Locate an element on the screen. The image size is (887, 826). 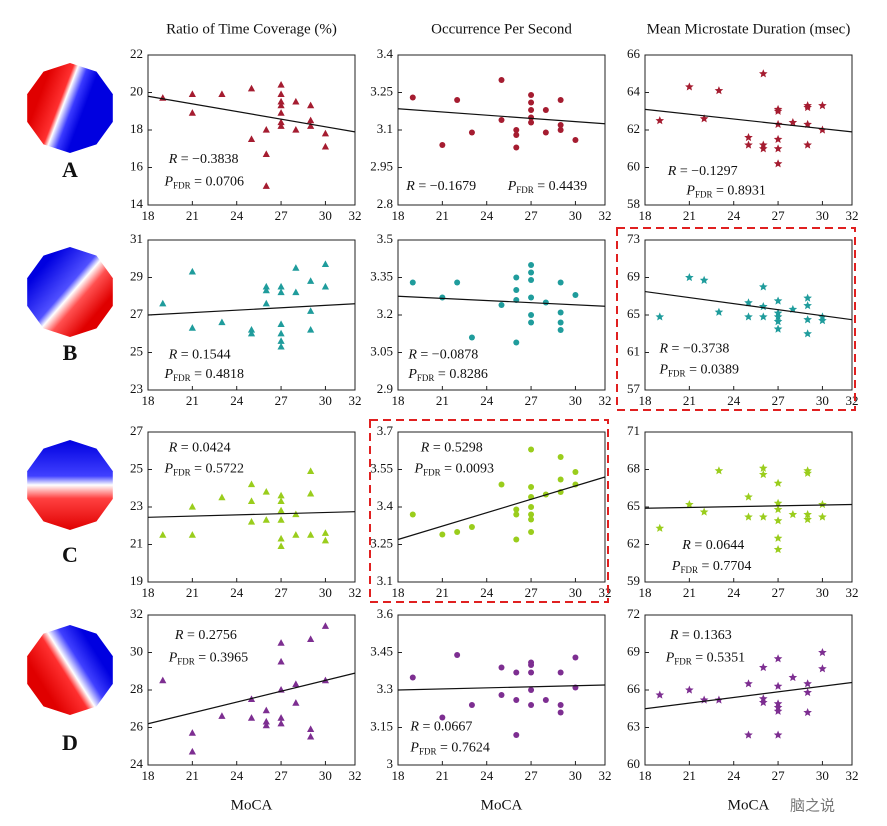
y-tick-label: 23 is located at coordinates (136, 388).